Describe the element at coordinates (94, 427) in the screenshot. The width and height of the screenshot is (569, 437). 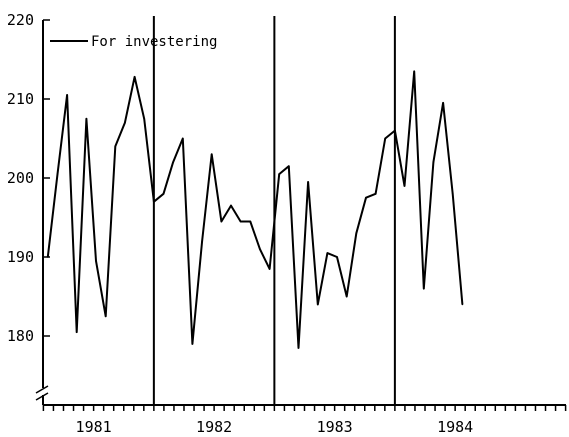
I see `x-tick-label: 1981` at that location.